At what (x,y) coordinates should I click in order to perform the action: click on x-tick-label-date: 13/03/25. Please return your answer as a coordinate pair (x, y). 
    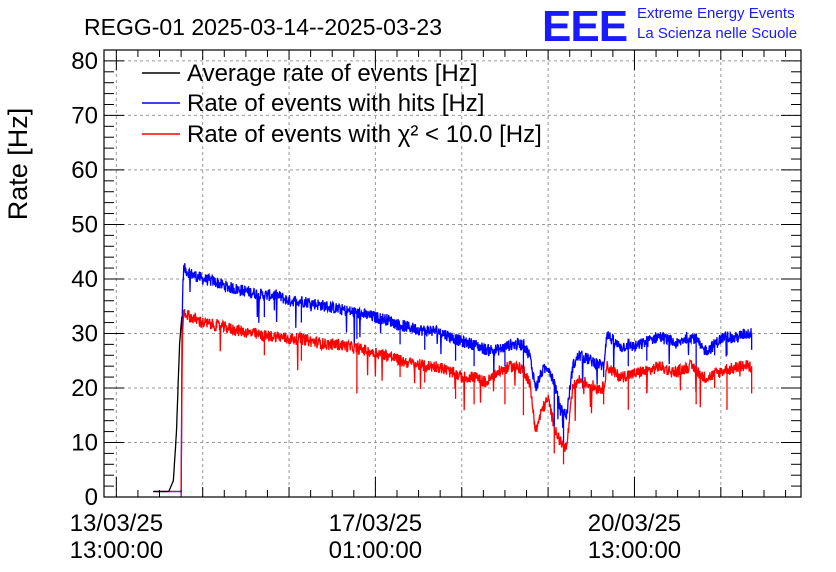
    Looking at the image, I should click on (116, 523).